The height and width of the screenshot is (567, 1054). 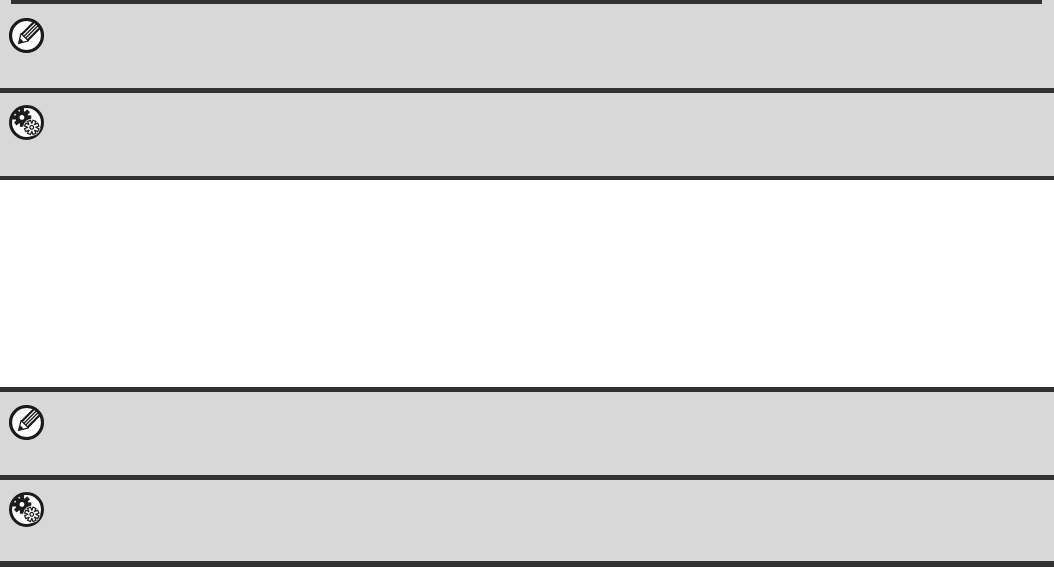 I want to click on group-bottom-rule, so click(x=527, y=178).